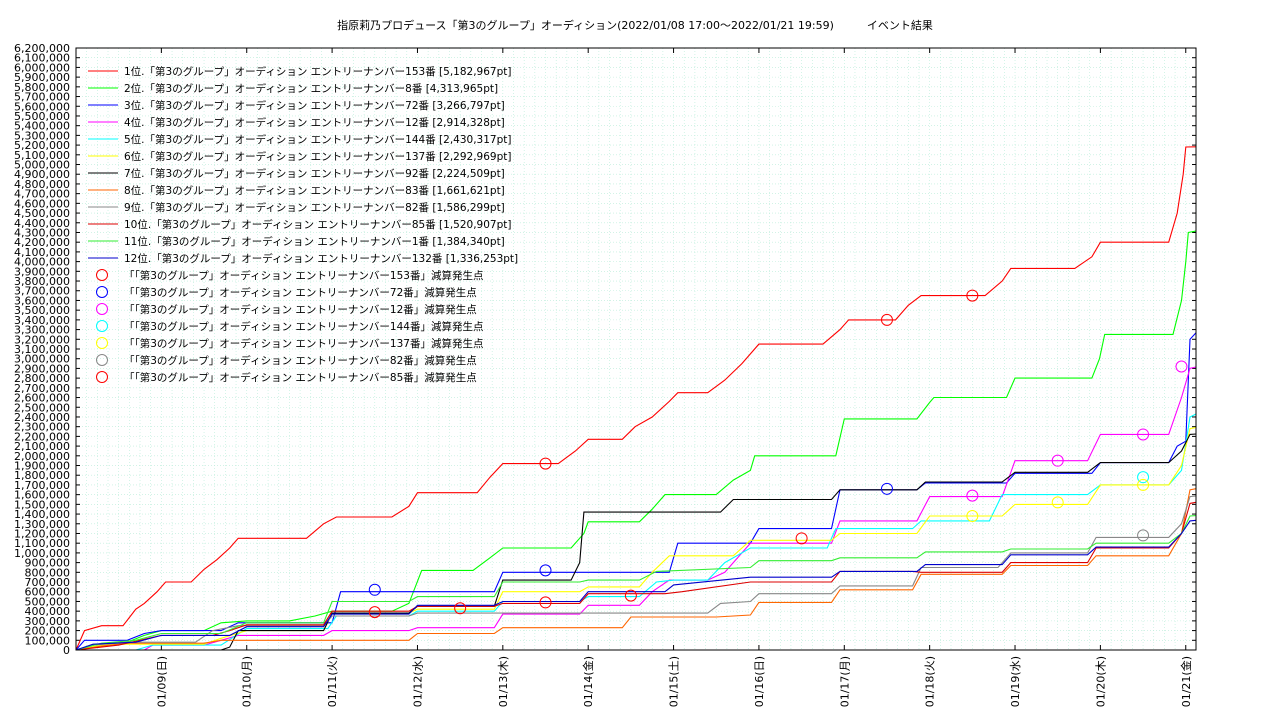 The height and width of the screenshot is (720, 1280). I want to click on y-tick-label: 3,300,000, so click(42, 330).